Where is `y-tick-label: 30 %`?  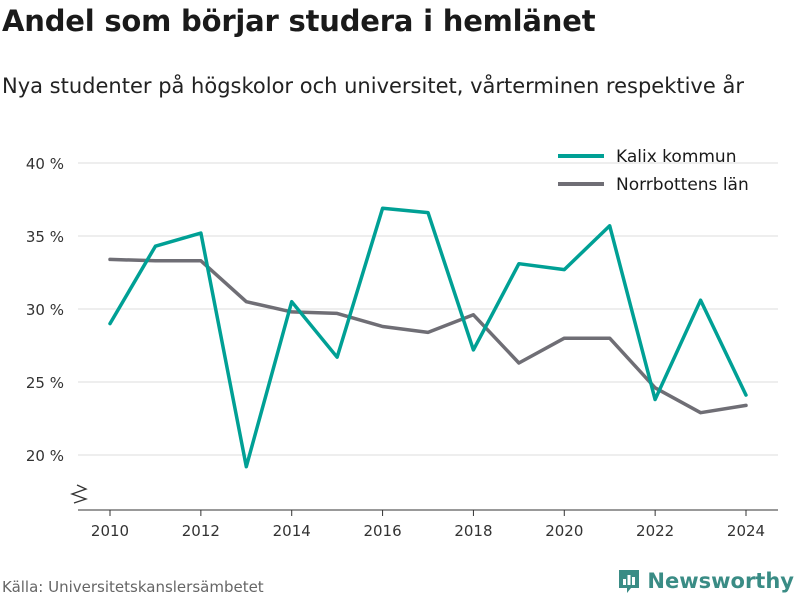
y-tick-label: 30 % is located at coordinates (45, 310).